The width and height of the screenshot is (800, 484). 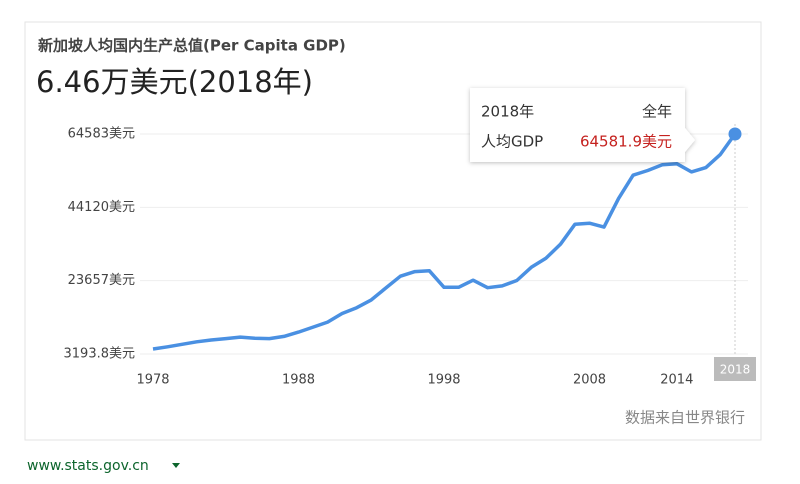 I want to click on x-tick-label: 2008, so click(x=589, y=380).